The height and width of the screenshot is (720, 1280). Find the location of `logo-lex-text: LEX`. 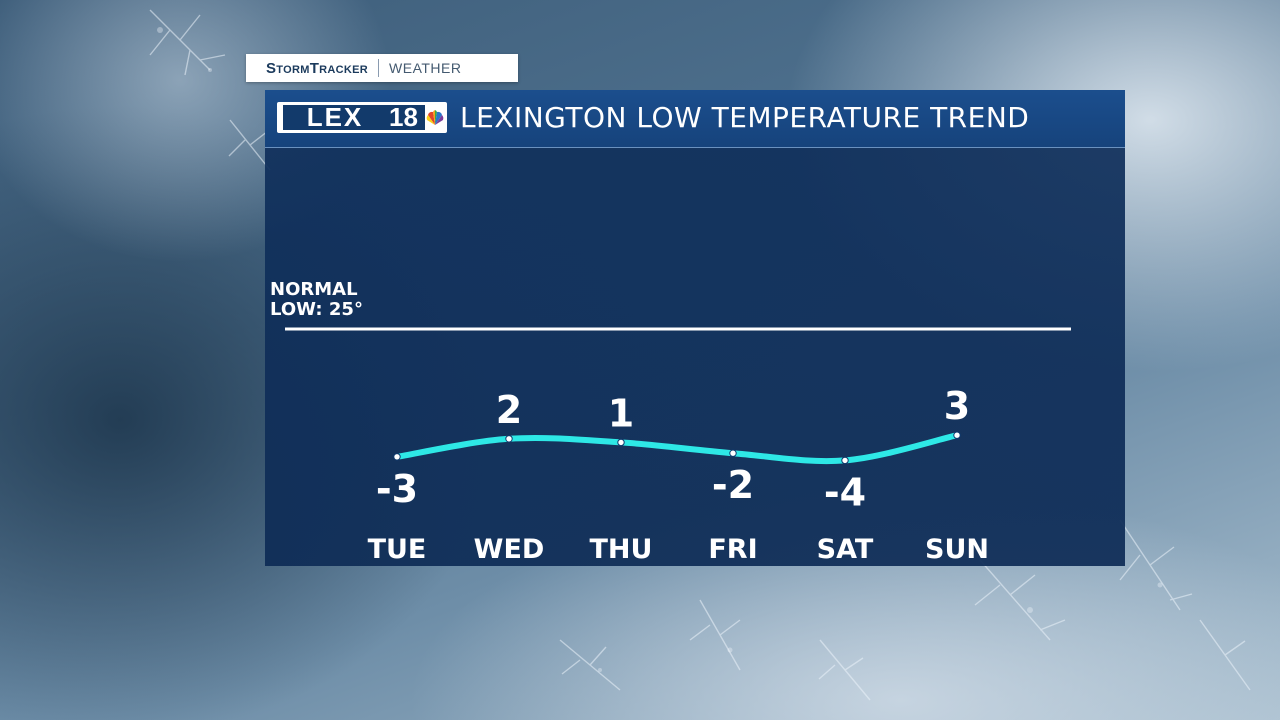

logo-lex-text: LEX is located at coordinates (335, 117).